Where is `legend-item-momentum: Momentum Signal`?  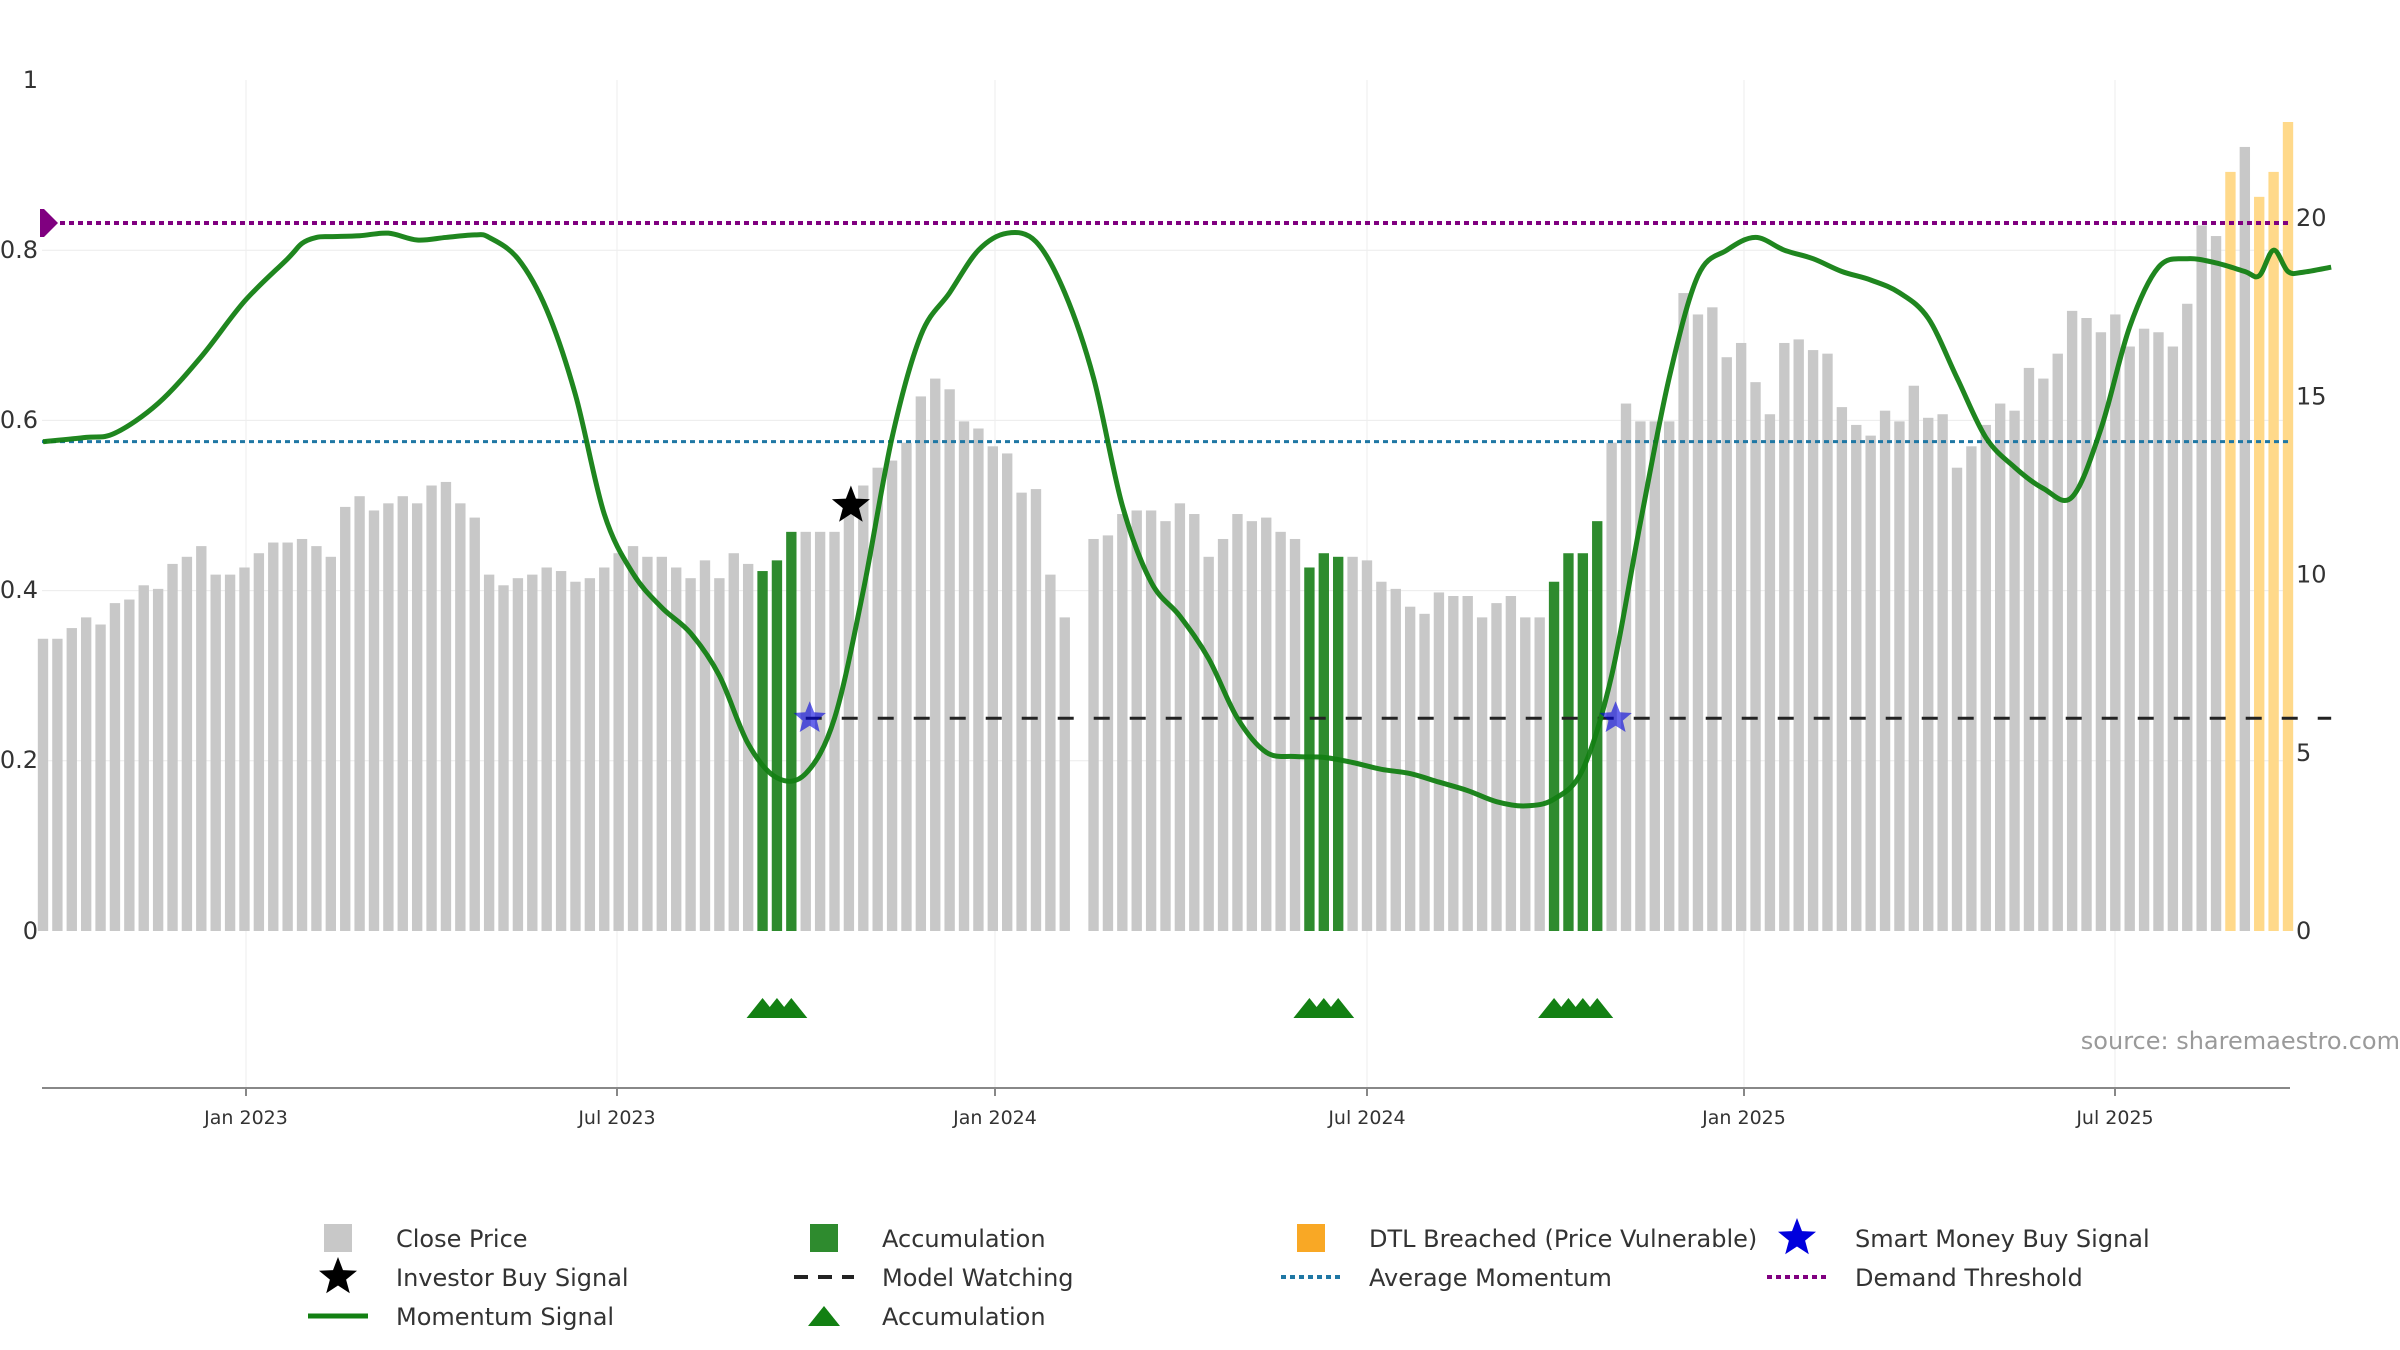
legend-item-momentum: Momentum Signal is located at coordinates (461, 1317).